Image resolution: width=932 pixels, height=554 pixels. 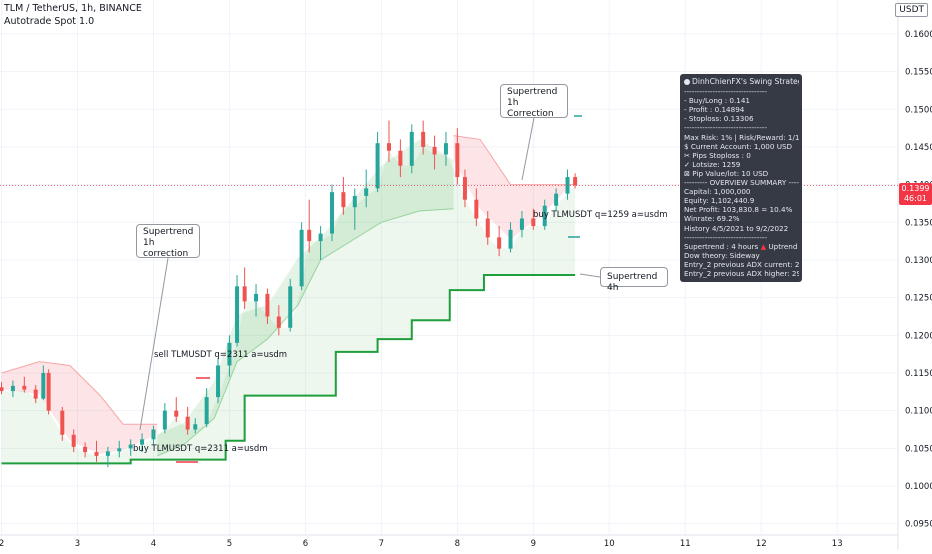 What do you see at coordinates (221, 355) in the screenshot?
I see `trade-label-sell: sell TLMUSDT q=2311 a=usdm` at bounding box center [221, 355].